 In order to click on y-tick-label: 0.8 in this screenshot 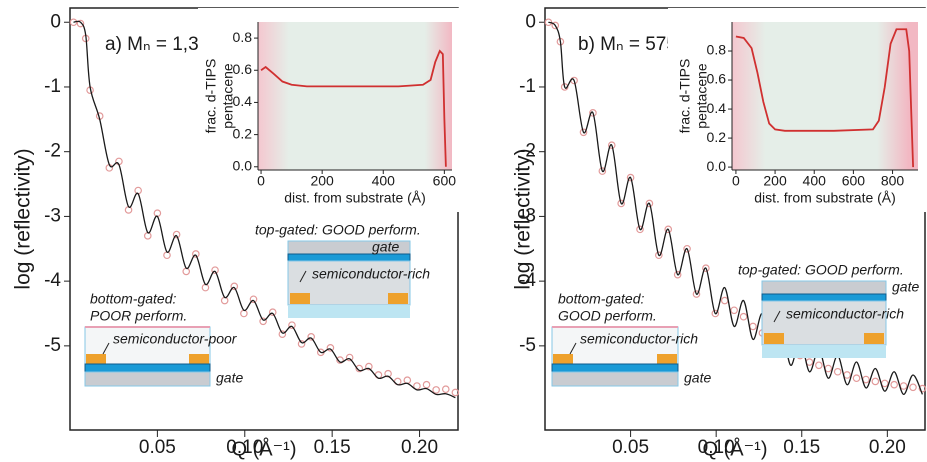, I will do `click(717, 50)`.